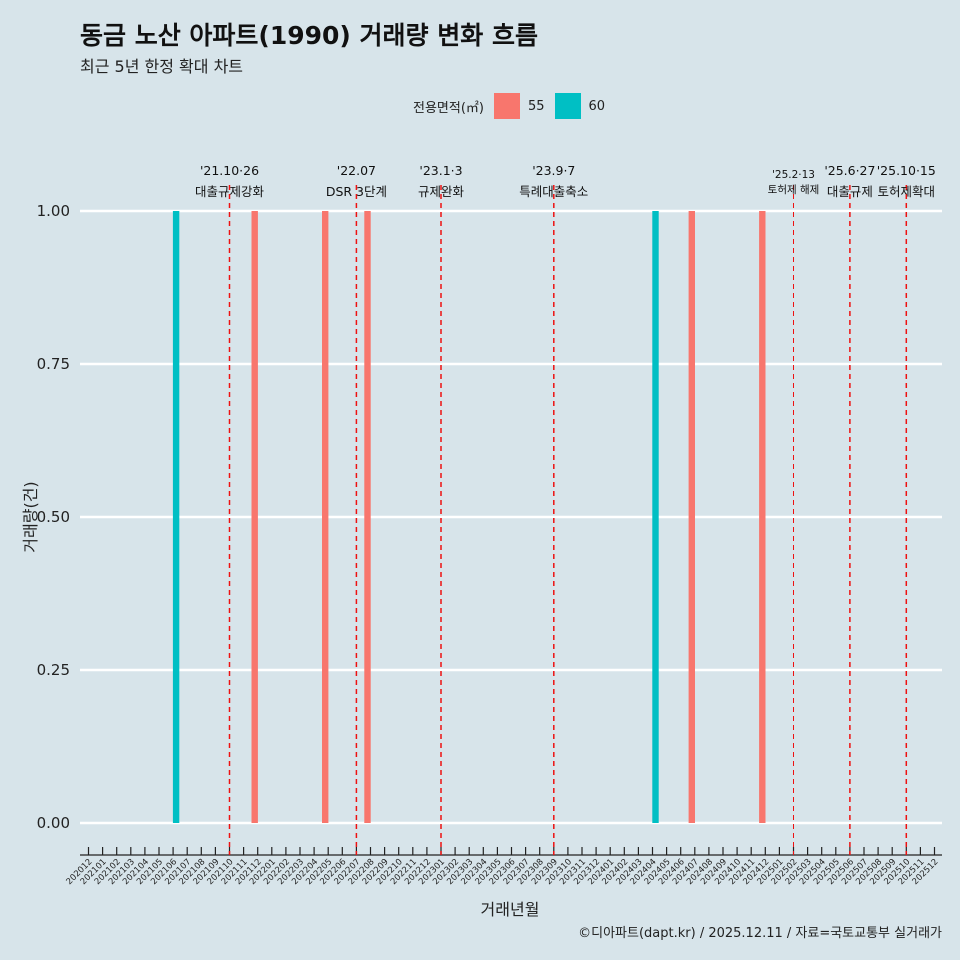 The height and width of the screenshot is (960, 960). I want to click on y-tick-label: 0.25, so click(53, 670).